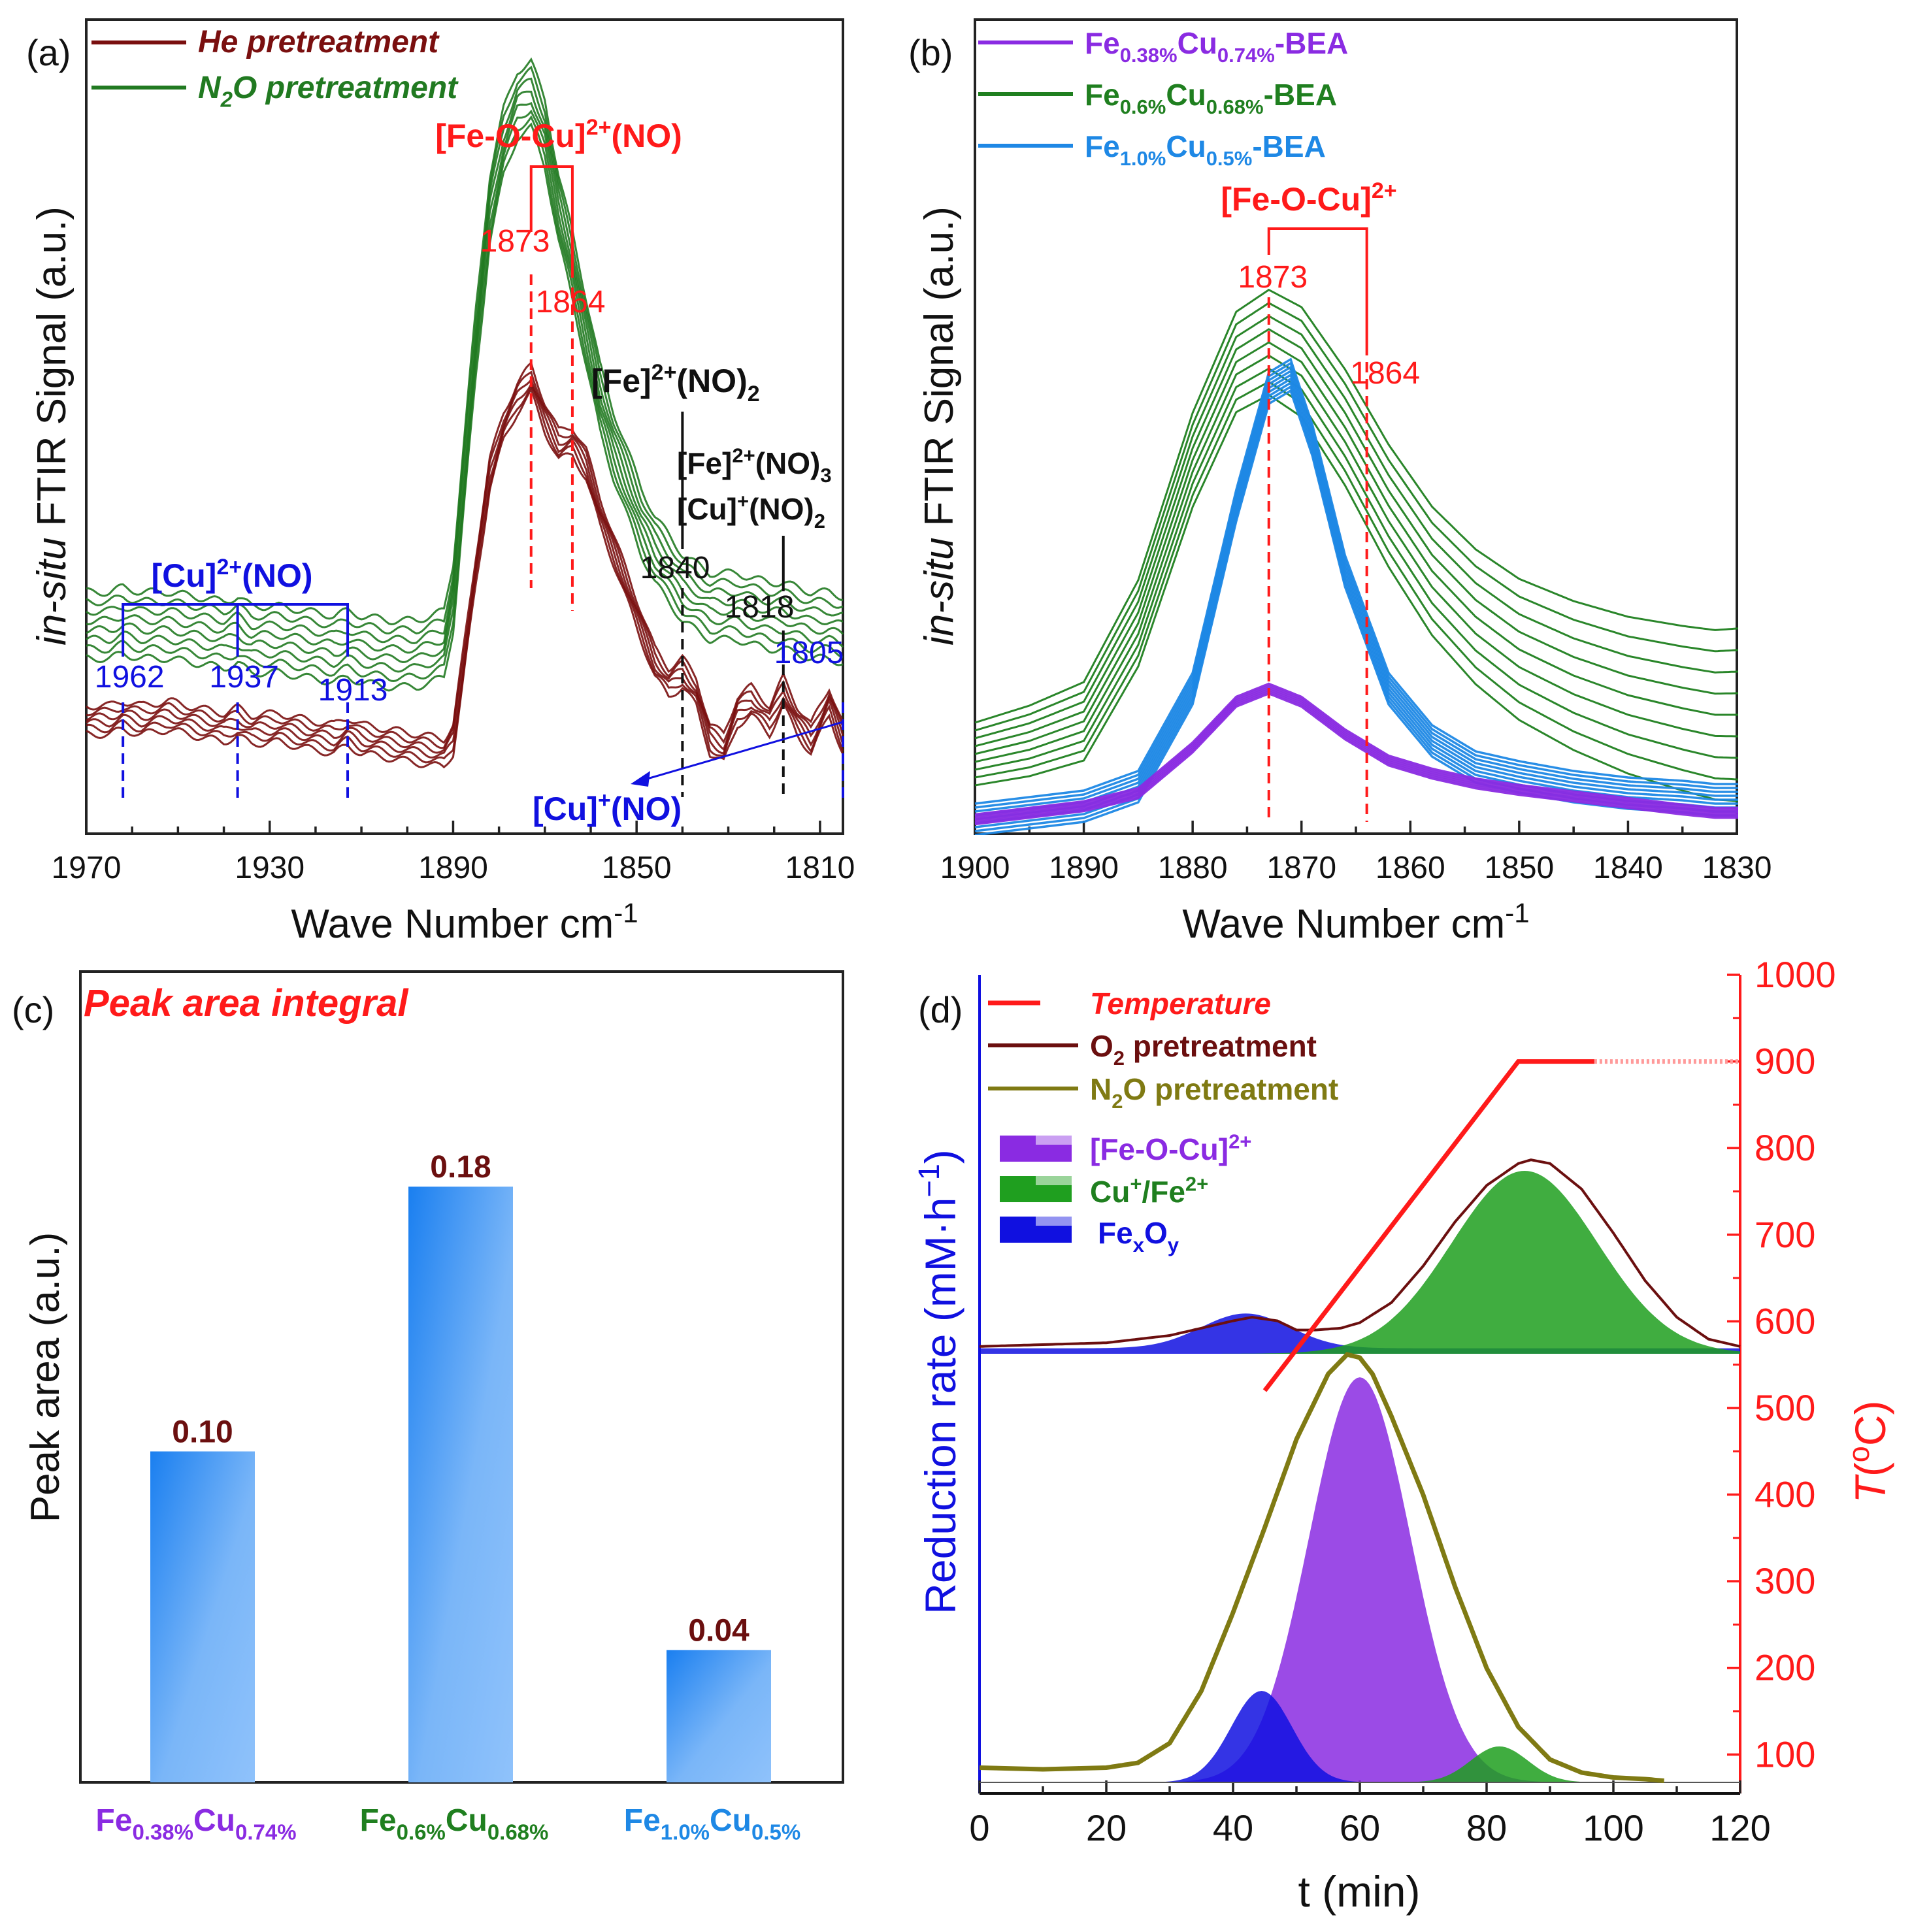  Describe the element at coordinates (1110, 1192) in the screenshot. I see `legend-d-cu-fe-label-part-0: Cu` at that location.